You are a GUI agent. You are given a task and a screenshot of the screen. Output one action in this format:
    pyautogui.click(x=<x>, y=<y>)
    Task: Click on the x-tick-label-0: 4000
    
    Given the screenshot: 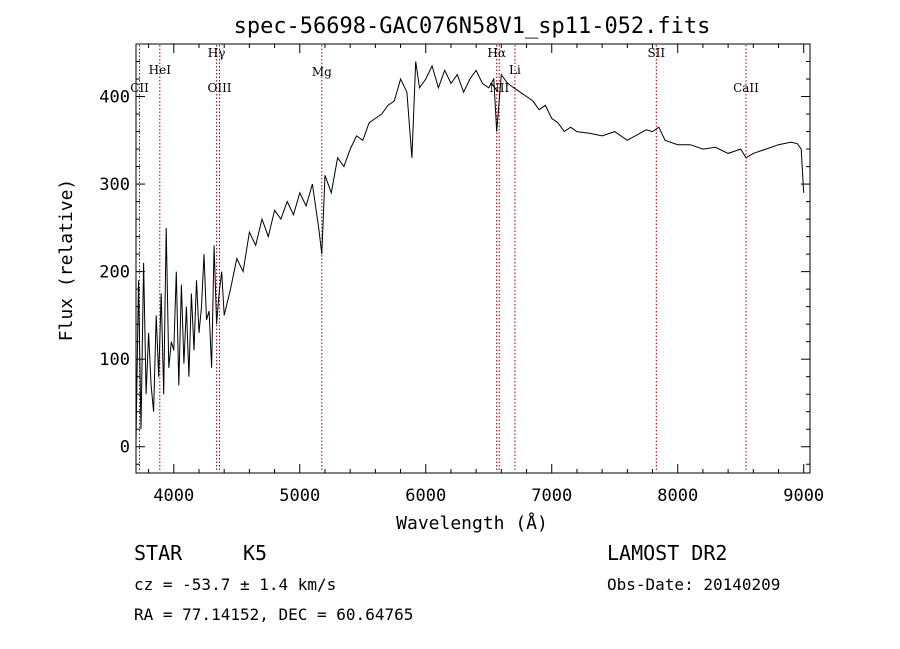 What is the action you would take?
    pyautogui.click(x=173, y=496)
    